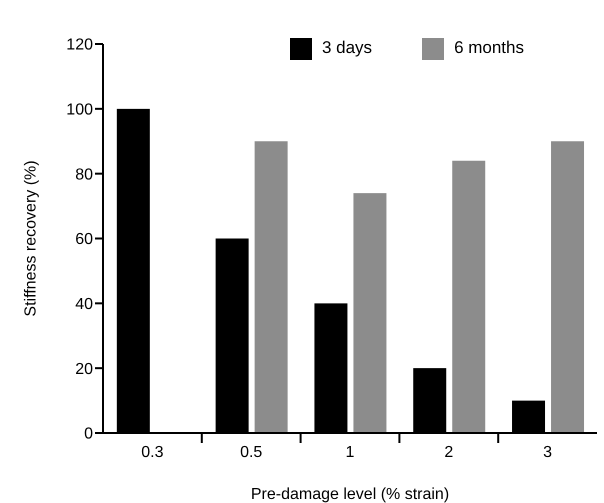 The image size is (604, 503). What do you see at coordinates (152, 452) in the screenshot?
I see `x-tick-label: 0.3` at bounding box center [152, 452].